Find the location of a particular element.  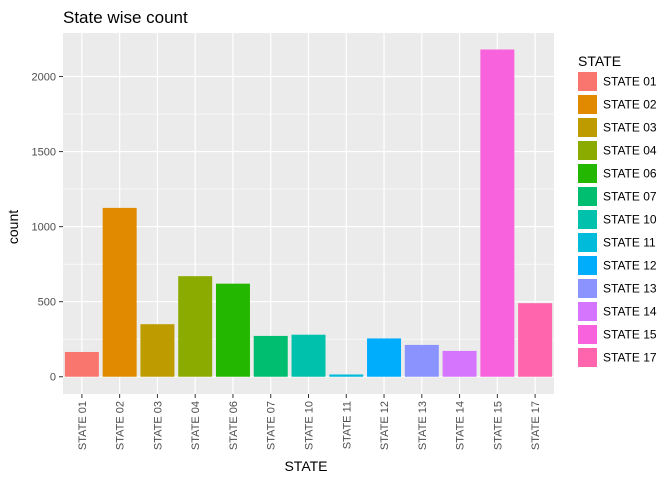

x-tick-label: STATE 14 is located at coordinates (461, 425).